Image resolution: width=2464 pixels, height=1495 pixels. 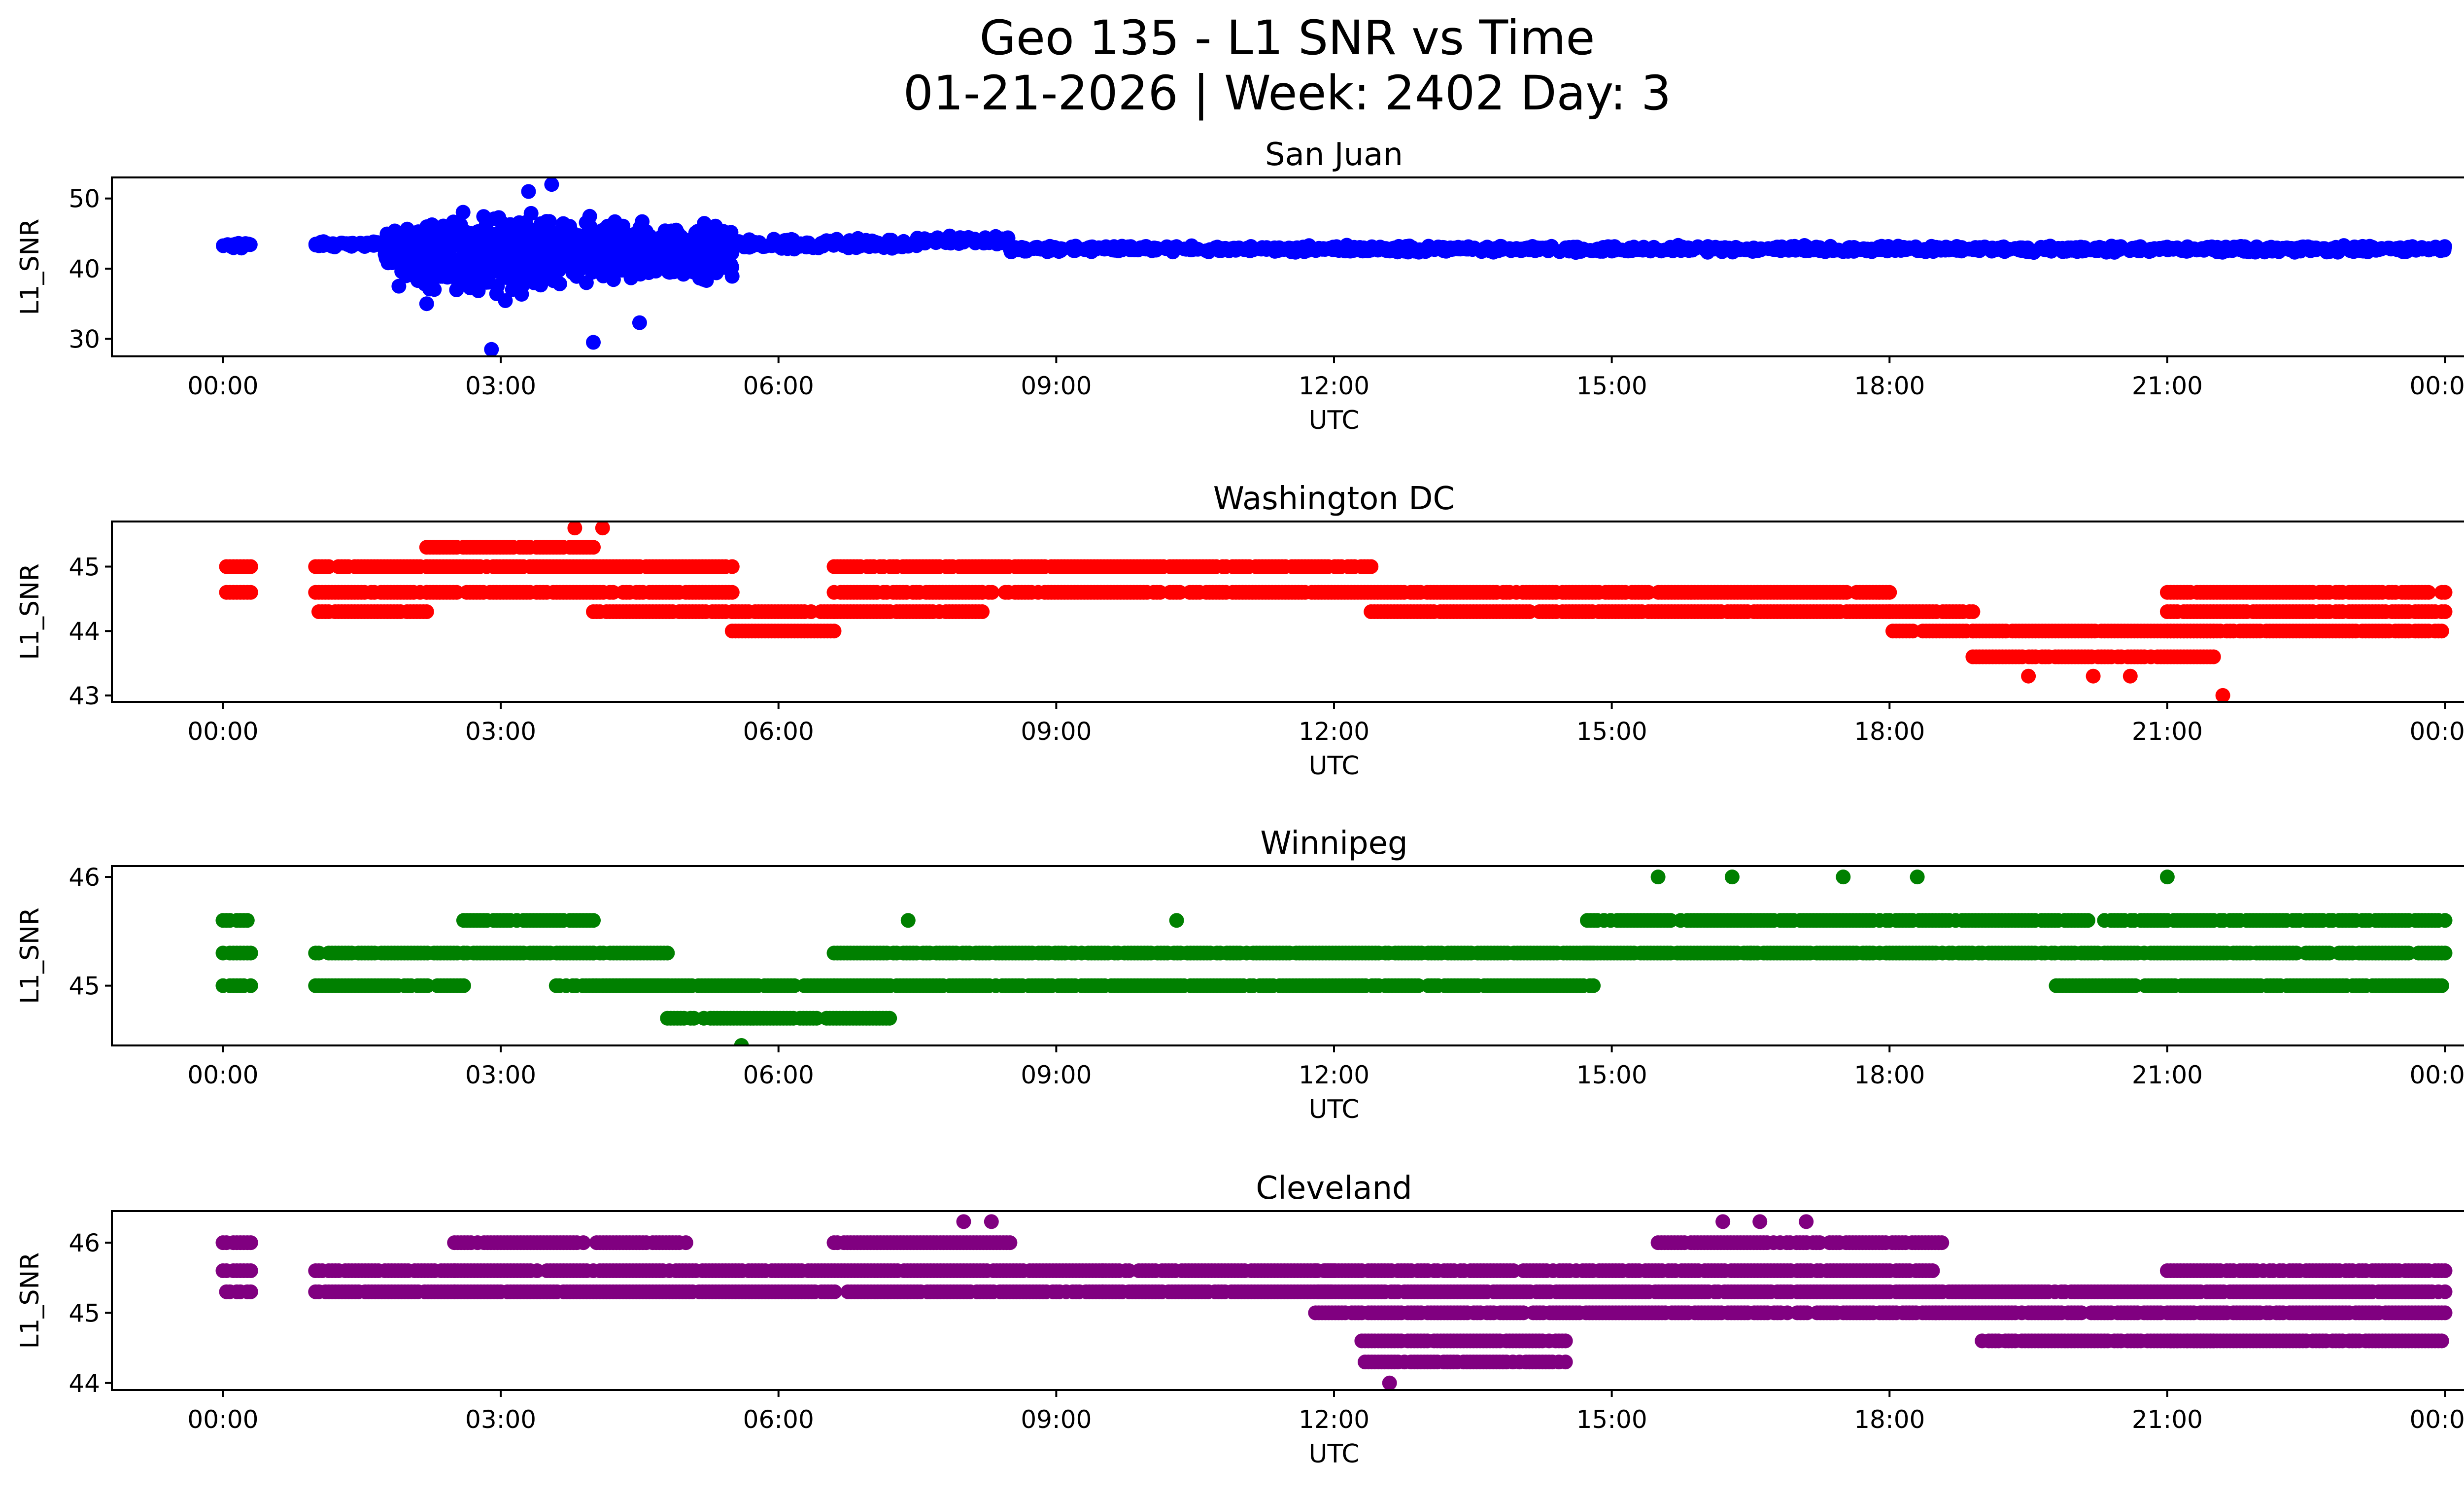 What do you see at coordinates (1056, 386) in the screenshot?
I see `x-tick-label: 09:00` at bounding box center [1056, 386].